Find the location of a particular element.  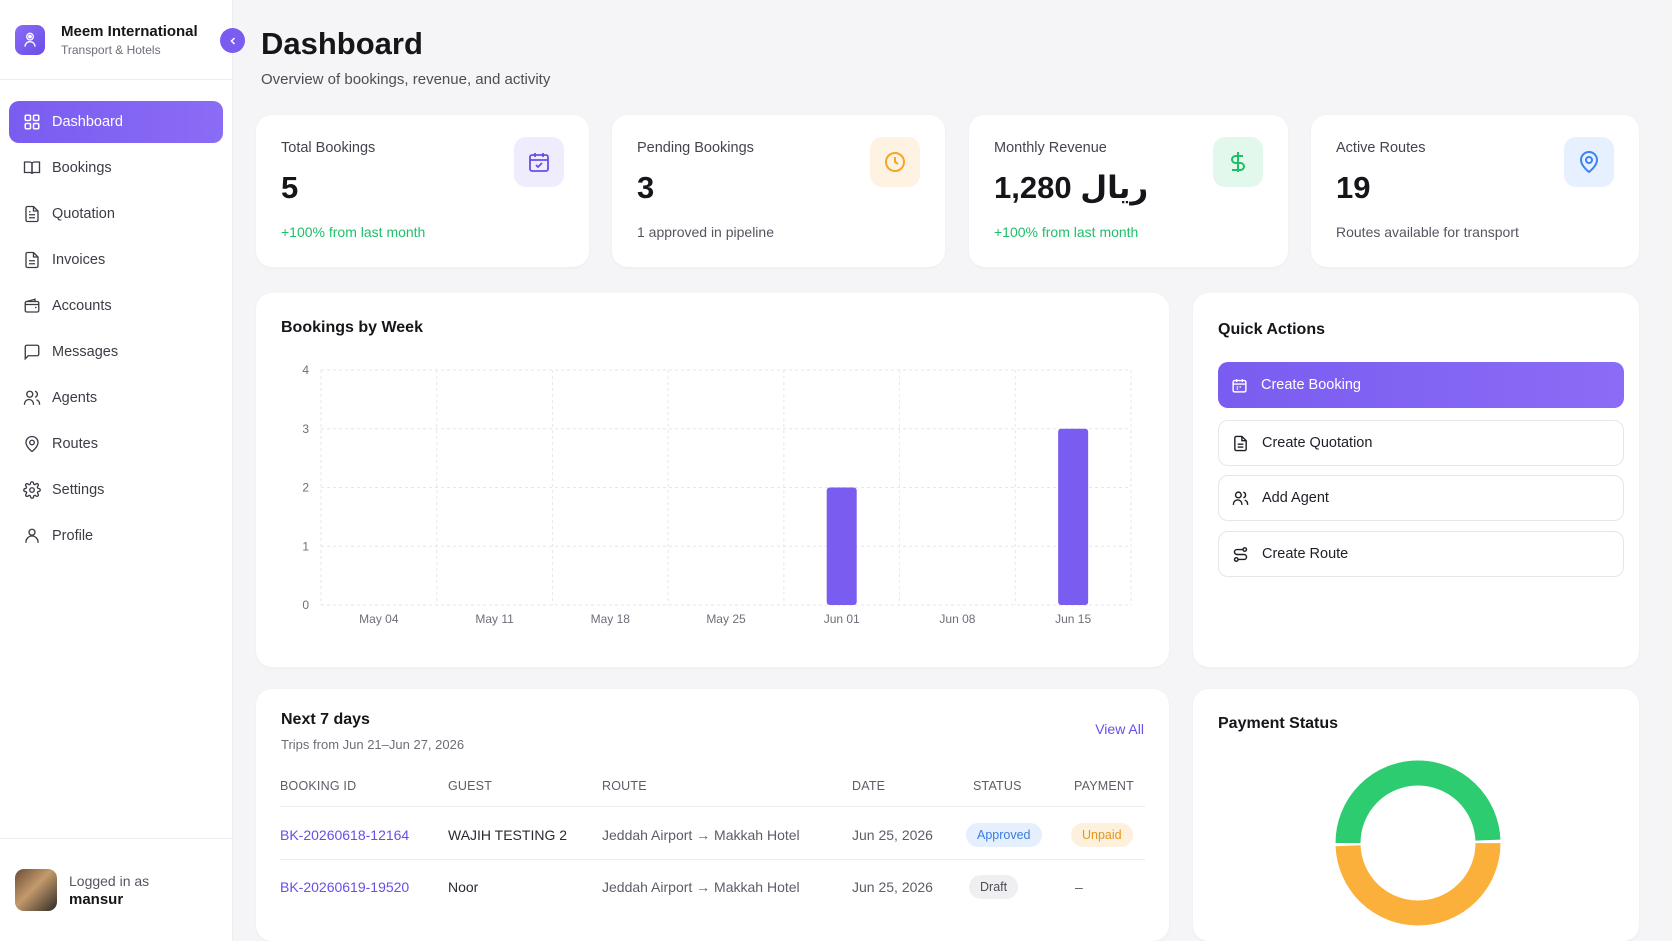

sidebar-item-label: Bookings is located at coordinates (82, 168).